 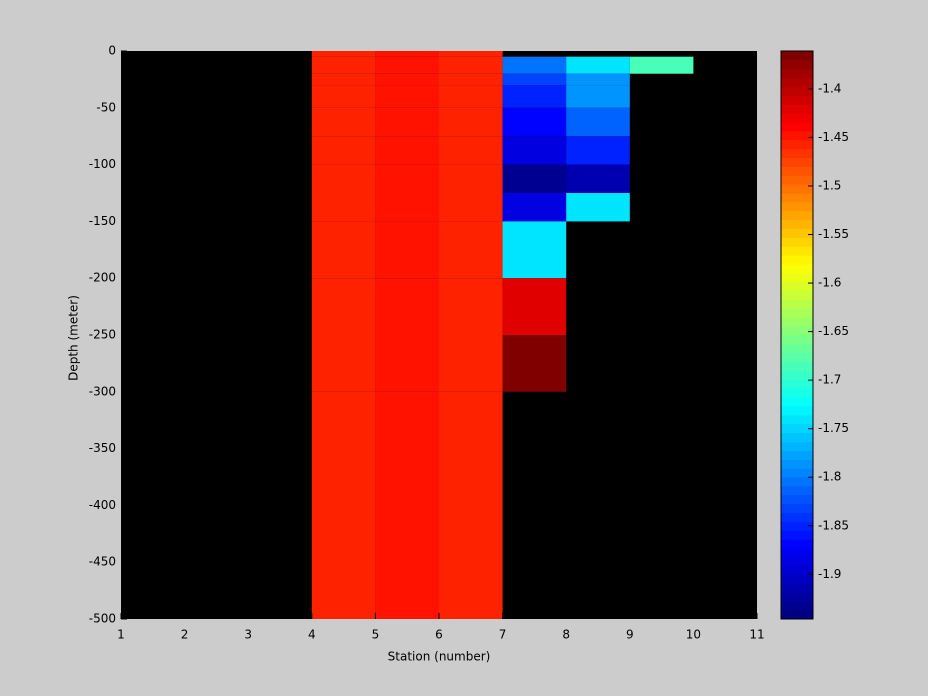 I want to click on y-tick-label: 0, so click(x=112, y=51).